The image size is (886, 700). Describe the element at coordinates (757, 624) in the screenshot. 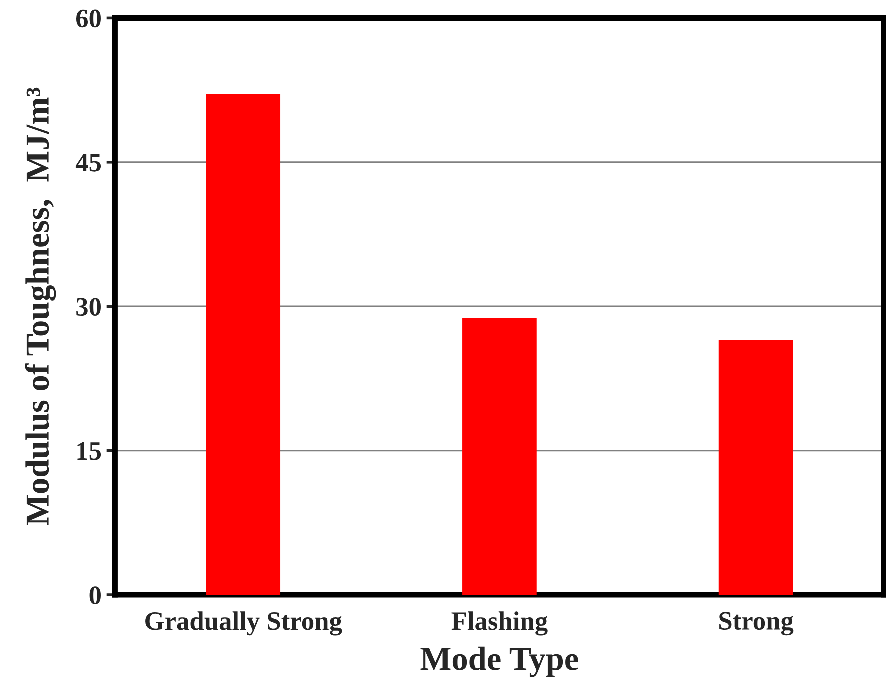

I see `x-tick-label: Strong` at that location.